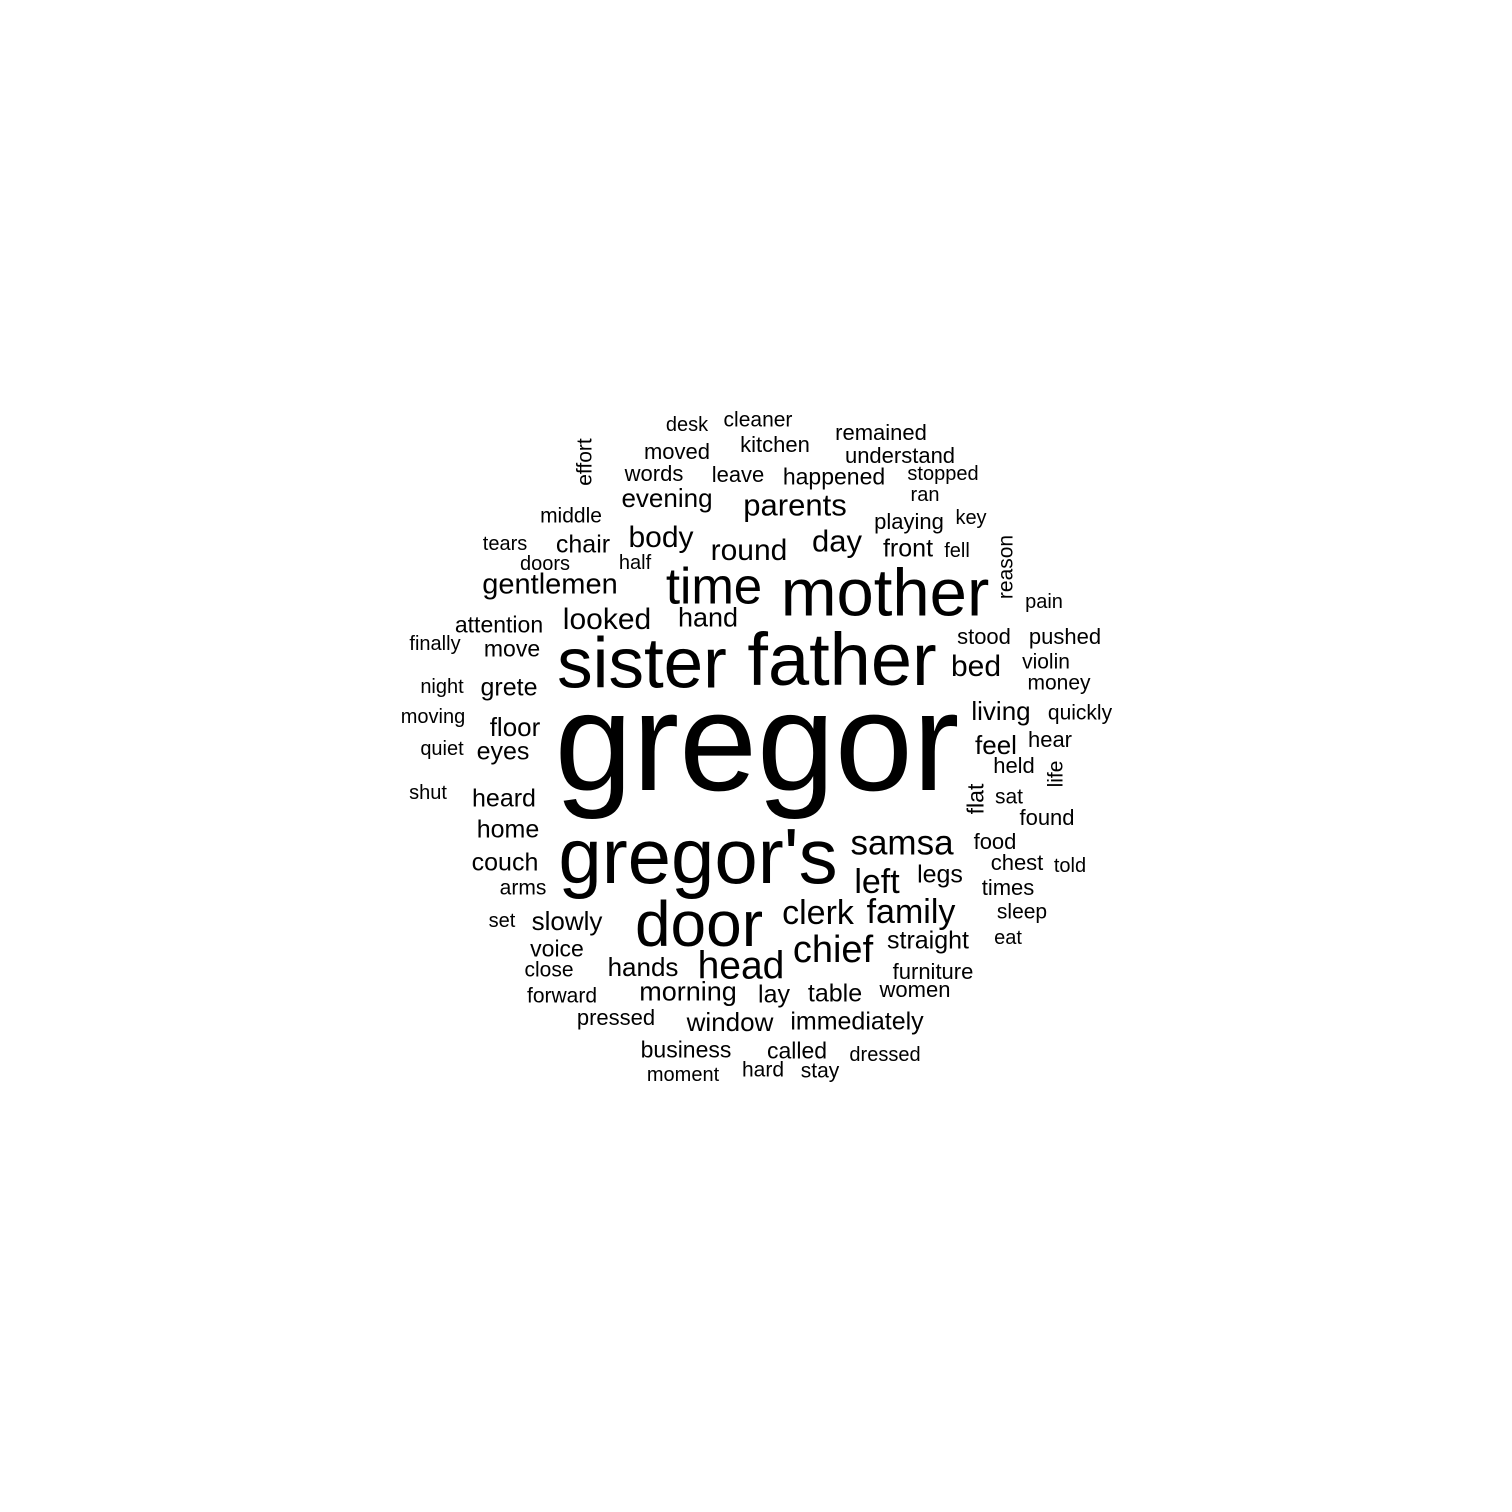 The image size is (1512, 1512). I want to click on word-tears: tears, so click(505, 544).